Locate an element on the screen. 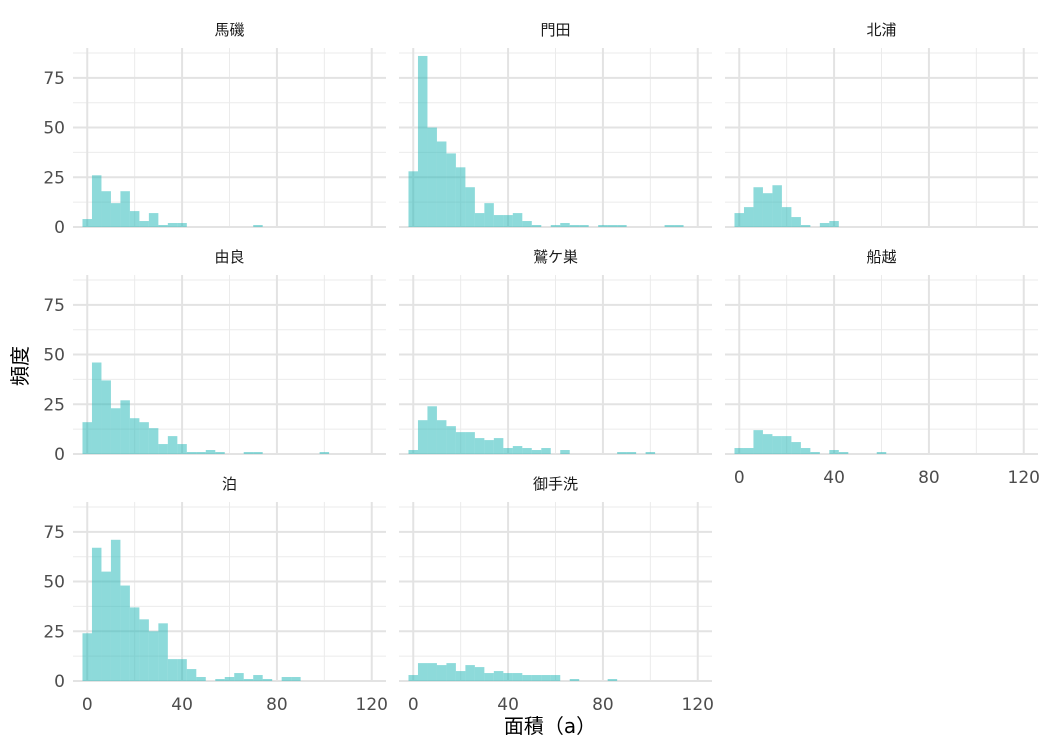  facet-panel: 馬磯 0 25 50 75 is located at coordinates (214, 129).